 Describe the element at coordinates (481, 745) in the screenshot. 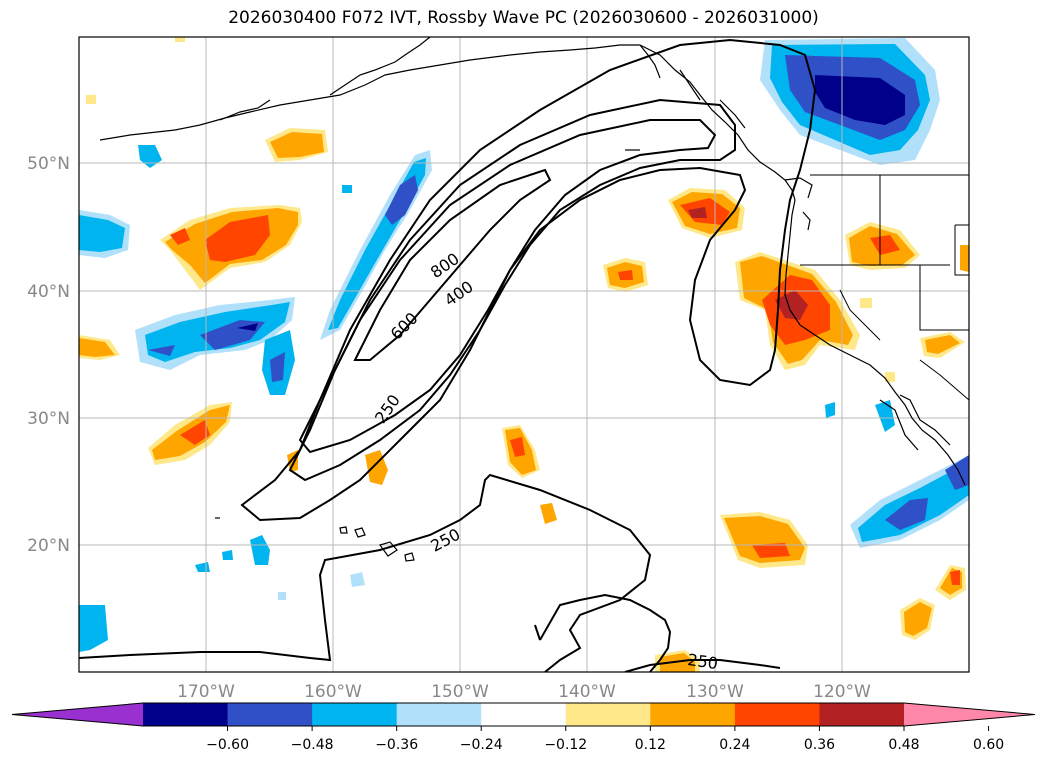

I see `colorbar-tick-label: −0.24` at that location.